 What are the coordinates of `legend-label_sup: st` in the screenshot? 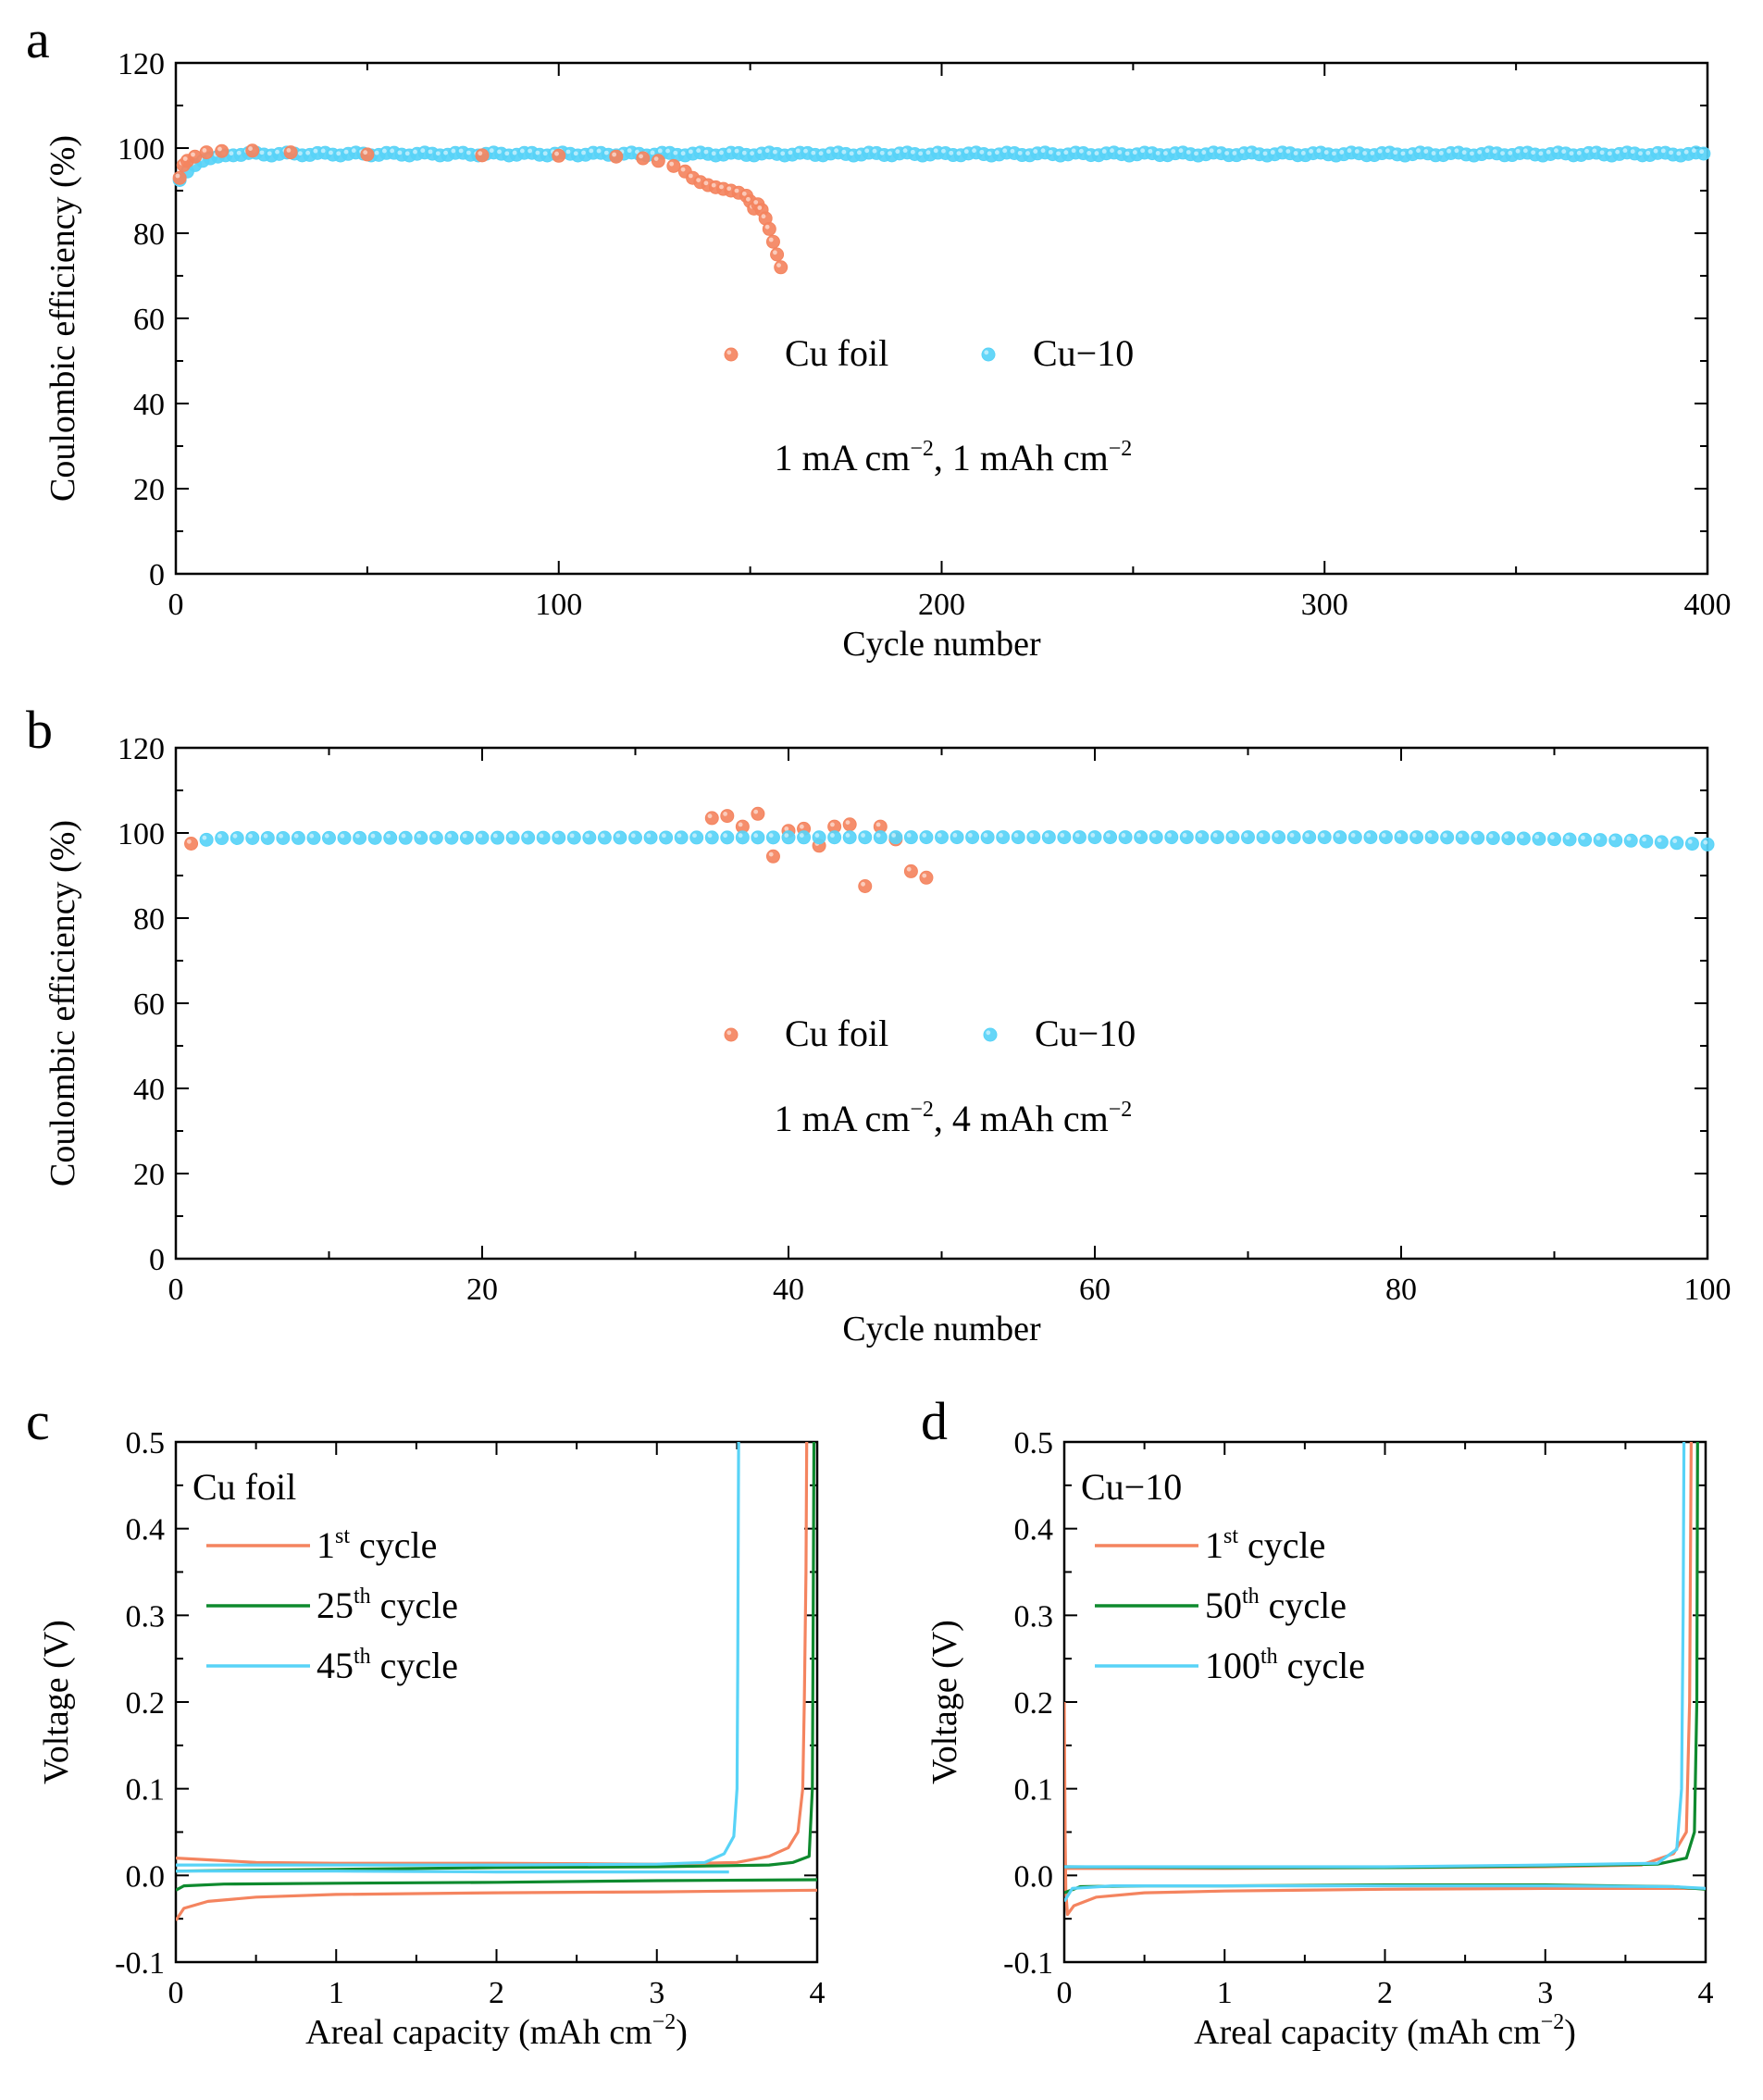 It's located at (1230, 1536).